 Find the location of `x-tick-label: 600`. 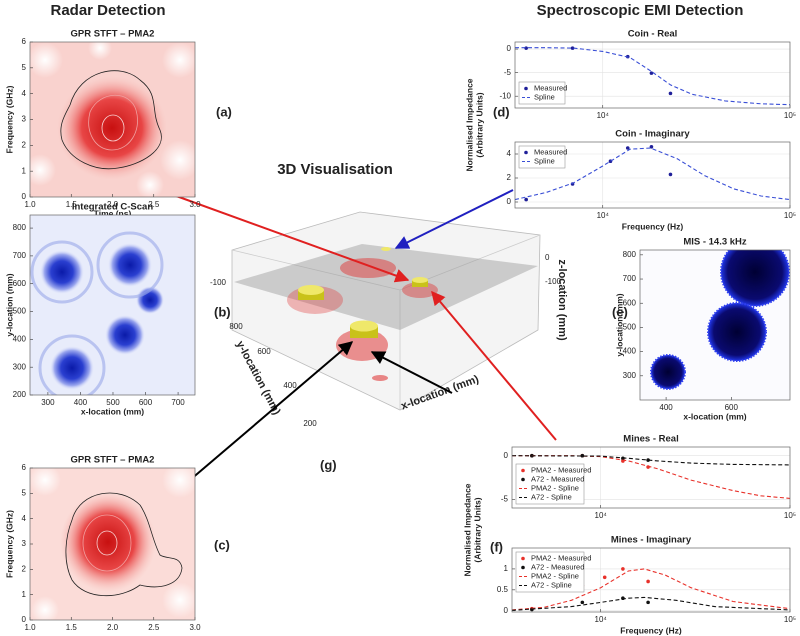

x-tick-label: 600 is located at coordinates (732, 407).